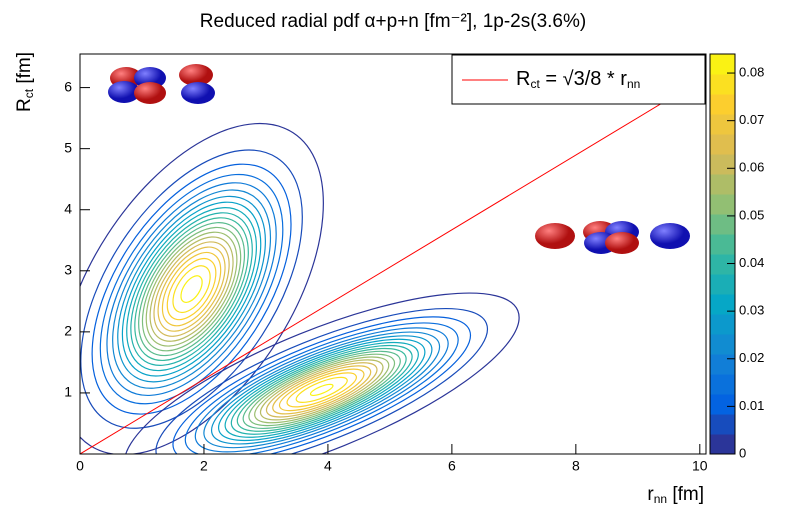 Image resolution: width=786 pixels, height=523 pixels. What do you see at coordinates (675, 495) in the screenshot?
I see `x-axis-label: rnn [fm]` at bounding box center [675, 495].